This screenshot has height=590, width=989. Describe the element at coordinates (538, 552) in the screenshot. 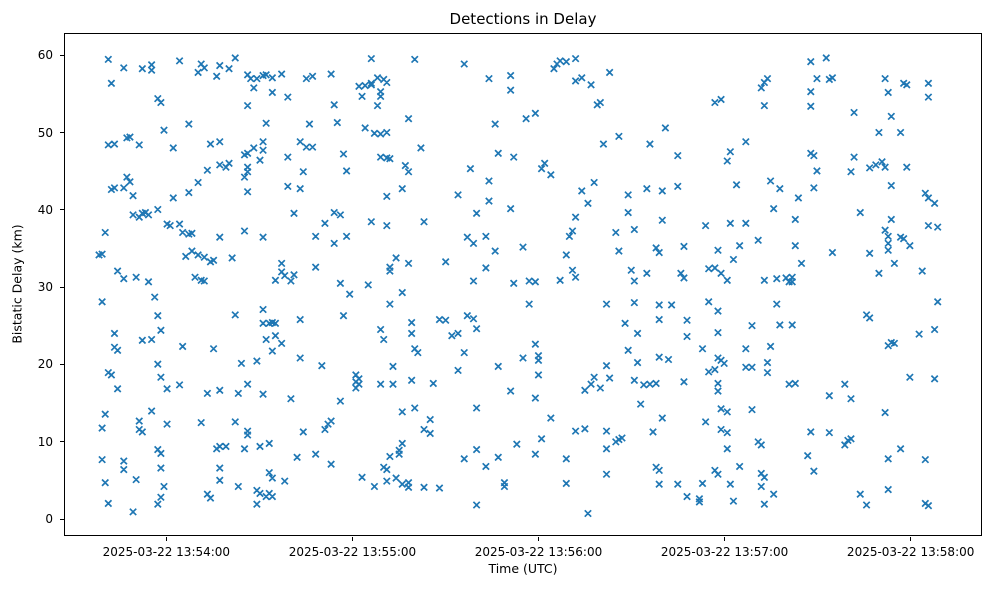

I see `x-tick-label: 2025-03-22 13:56:00` at that location.